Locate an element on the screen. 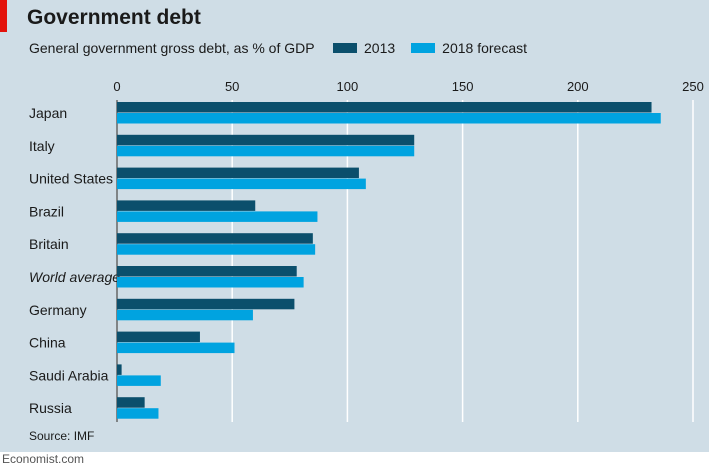  x-tick-label-150: 150 is located at coordinates (463, 86).